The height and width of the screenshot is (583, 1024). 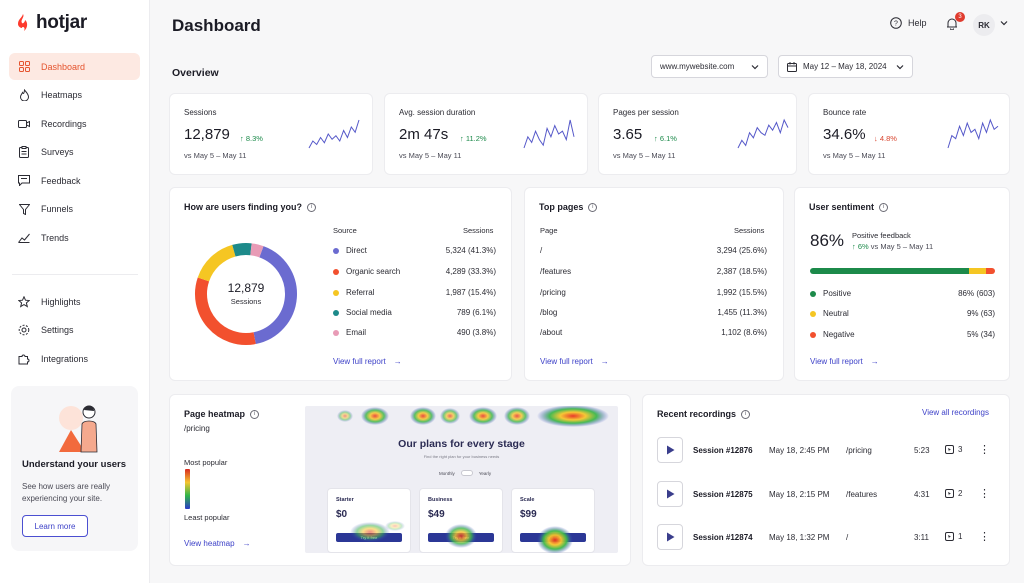 I want to click on recording-clicks-count: 2, so click(x=960, y=493).